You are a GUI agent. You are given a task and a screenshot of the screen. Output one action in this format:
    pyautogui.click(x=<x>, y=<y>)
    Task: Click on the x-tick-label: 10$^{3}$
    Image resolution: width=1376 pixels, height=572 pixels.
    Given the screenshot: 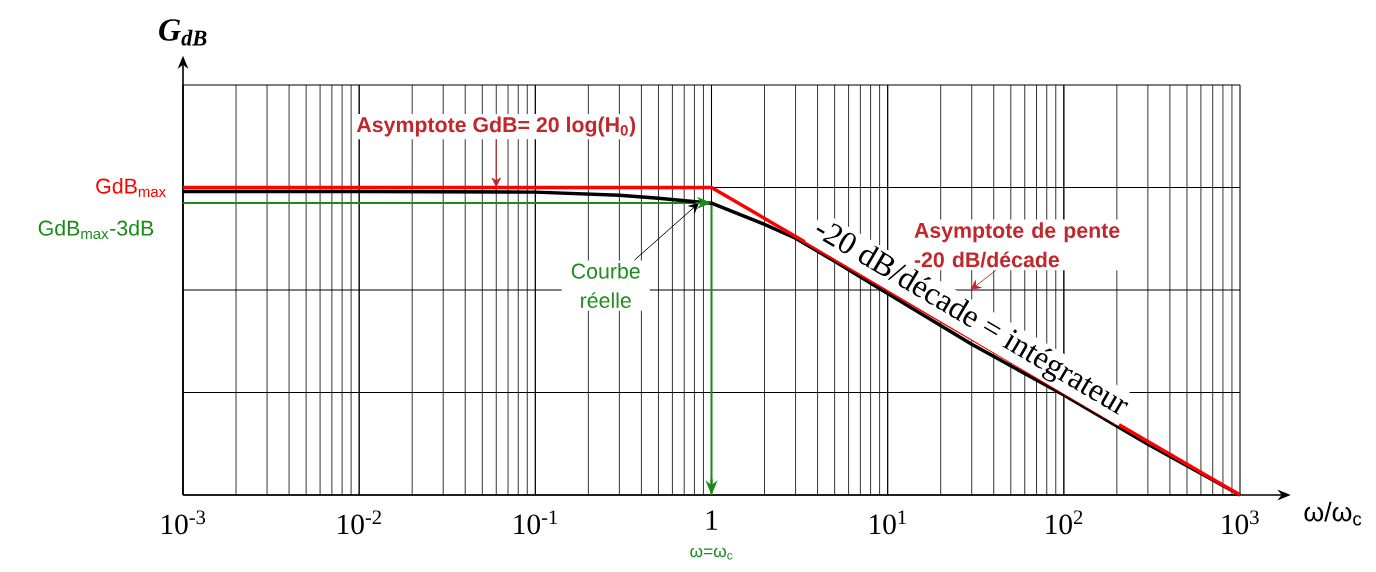 What is the action you would take?
    pyautogui.click(x=1240, y=522)
    